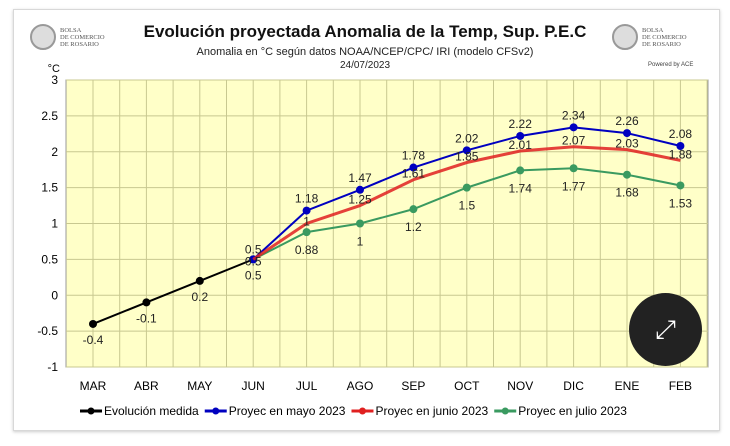  Describe the element at coordinates (521, 188) in the screenshot. I see `data-label: 1.74` at that location.